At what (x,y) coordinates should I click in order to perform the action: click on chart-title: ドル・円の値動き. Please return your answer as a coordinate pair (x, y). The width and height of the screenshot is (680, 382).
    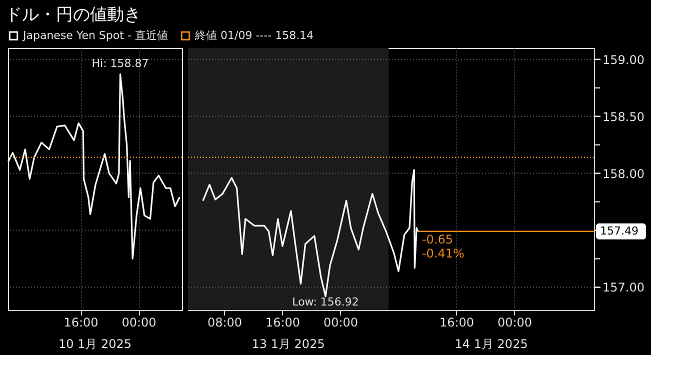
    Looking at the image, I should click on (72, 15).